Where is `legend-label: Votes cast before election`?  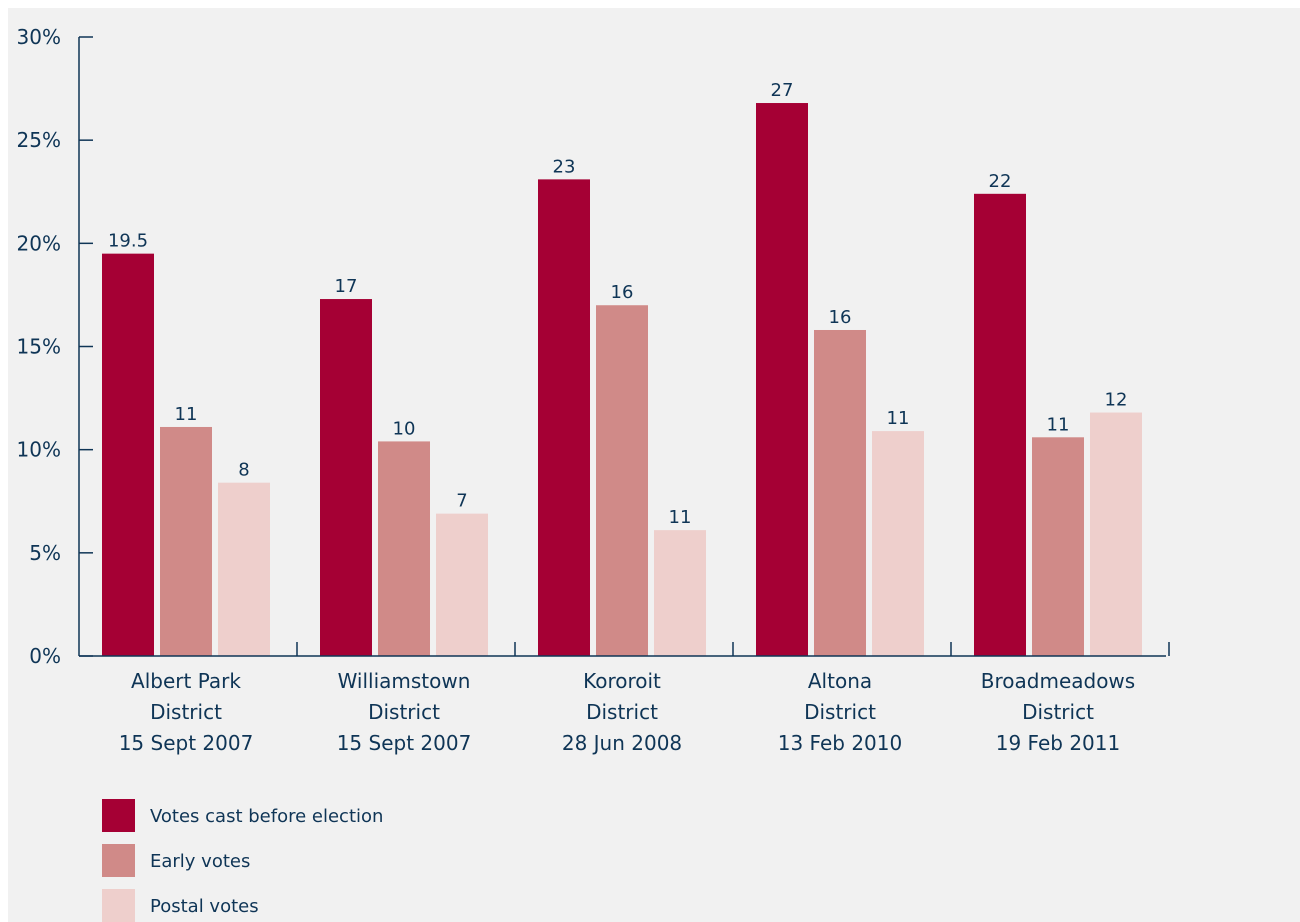
legend-label: Votes cast before election is located at coordinates (266, 816).